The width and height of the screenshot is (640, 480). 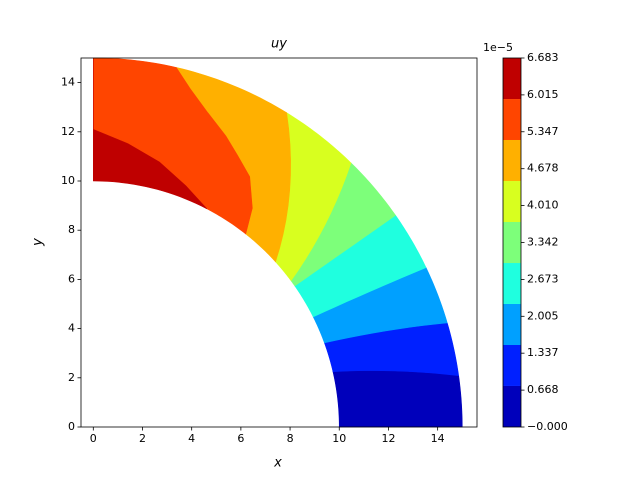 What do you see at coordinates (71, 278) in the screenshot?
I see `y-tick-label: 6` at bounding box center [71, 278].